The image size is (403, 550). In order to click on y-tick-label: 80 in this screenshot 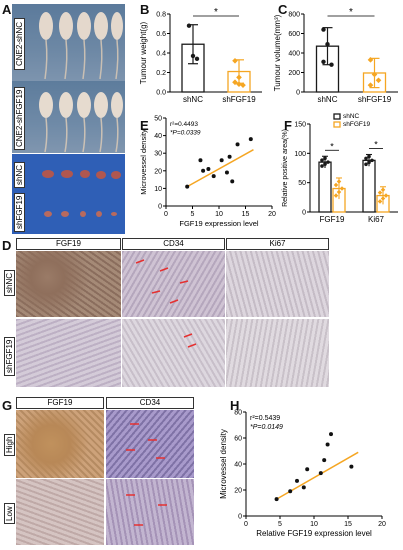, I will do `click(238, 413)`.